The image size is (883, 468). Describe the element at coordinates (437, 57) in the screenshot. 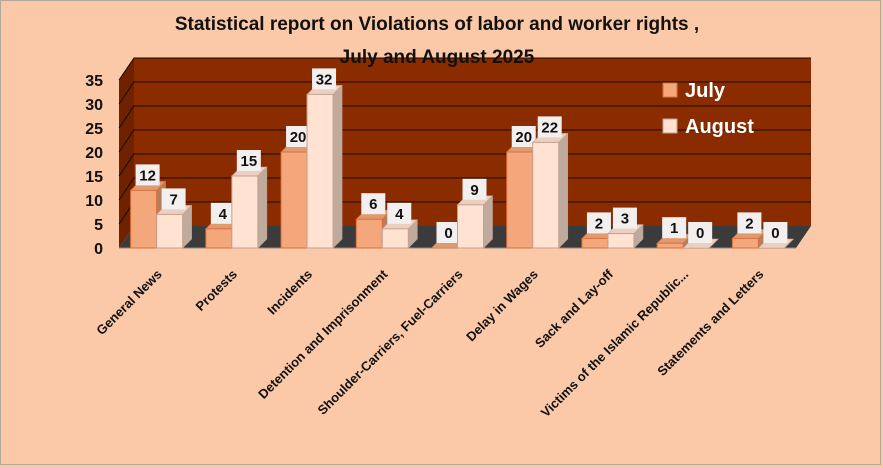

I see `chart-title-line-2: July and August 2025` at that location.